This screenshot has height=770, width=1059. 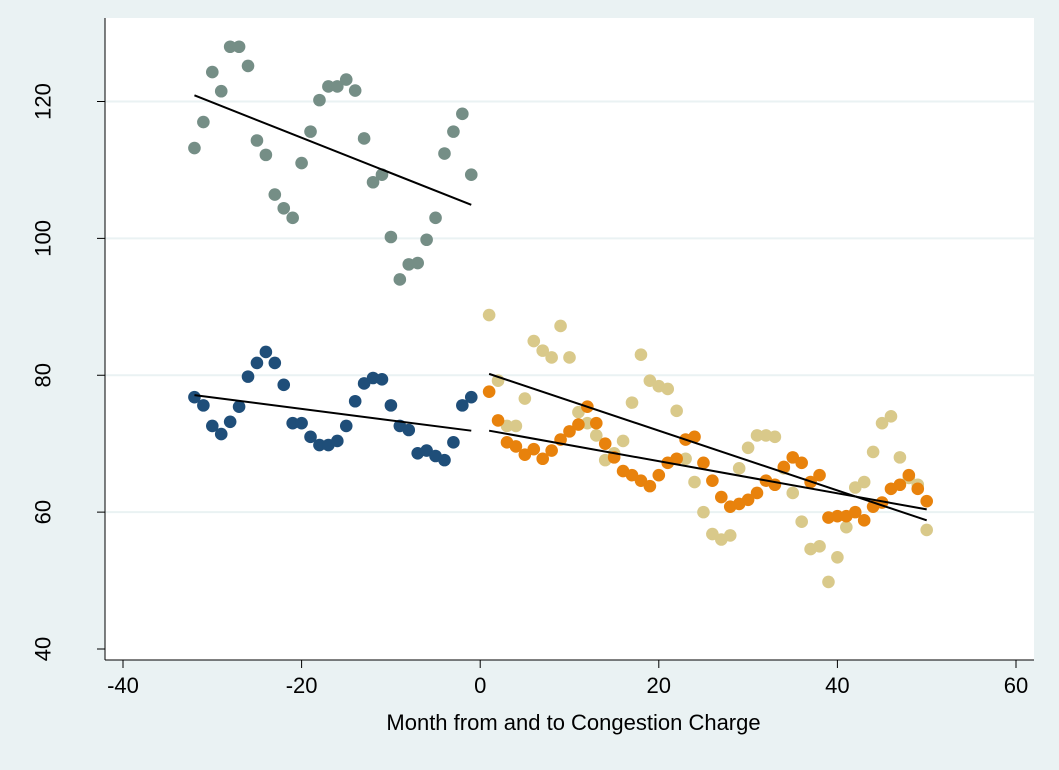 What do you see at coordinates (1016, 685) in the screenshot?
I see `x-tick-label: 60` at bounding box center [1016, 685].